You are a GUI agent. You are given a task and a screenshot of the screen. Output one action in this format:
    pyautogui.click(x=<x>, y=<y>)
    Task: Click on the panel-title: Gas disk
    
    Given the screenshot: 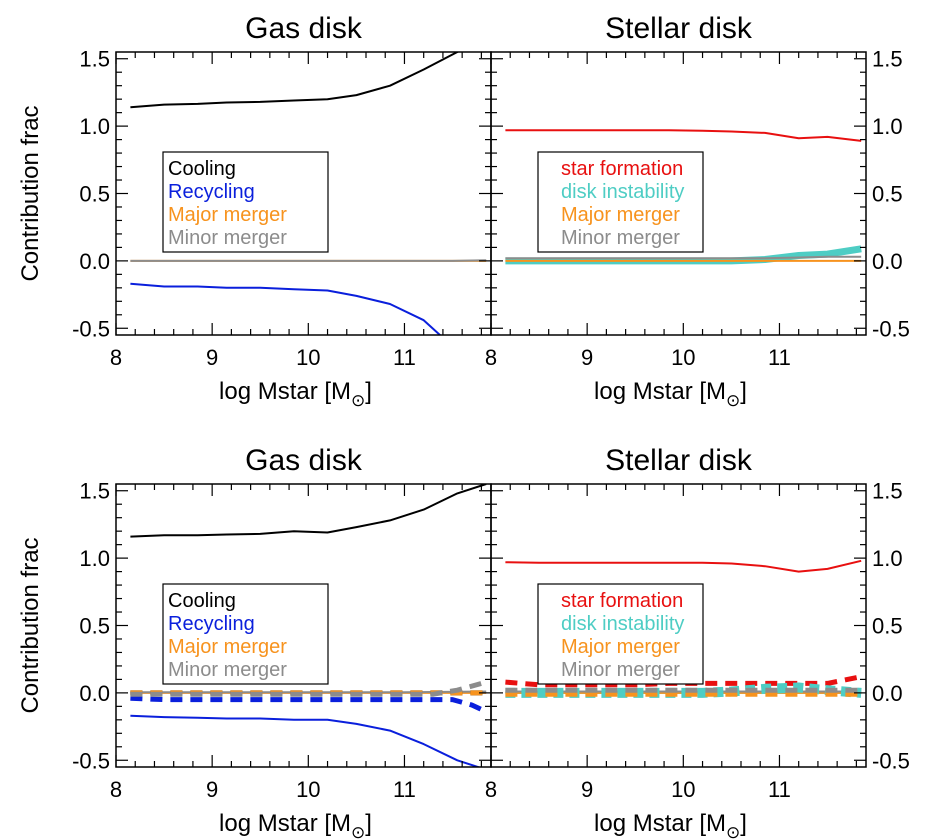 What is the action you would take?
    pyautogui.click(x=304, y=460)
    